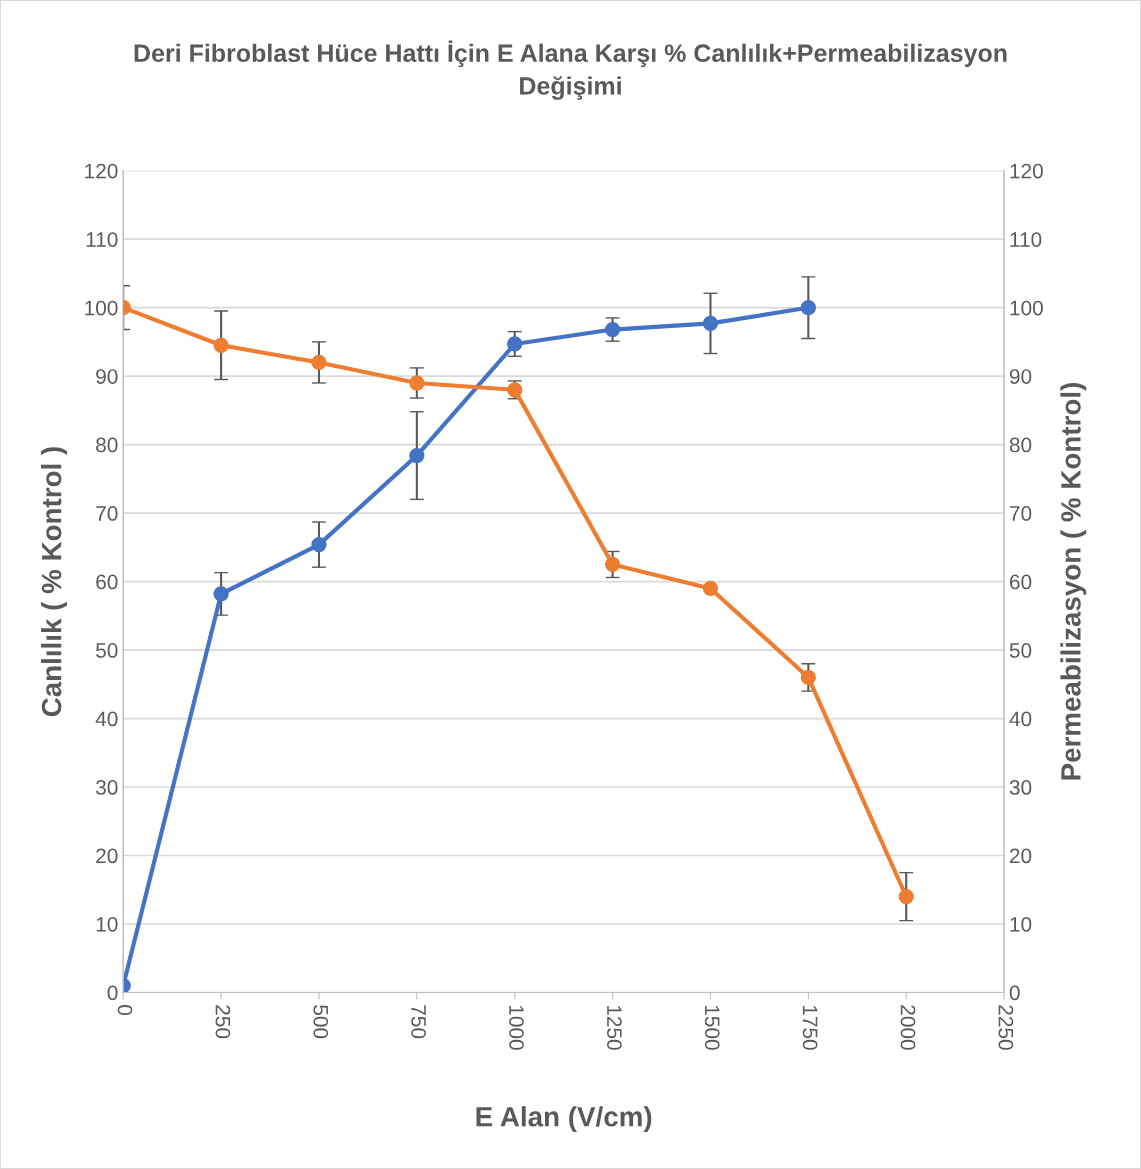 The image size is (1141, 1169). What do you see at coordinates (107, 856) in the screenshot?
I see `y-tick-label: 20` at bounding box center [107, 856].